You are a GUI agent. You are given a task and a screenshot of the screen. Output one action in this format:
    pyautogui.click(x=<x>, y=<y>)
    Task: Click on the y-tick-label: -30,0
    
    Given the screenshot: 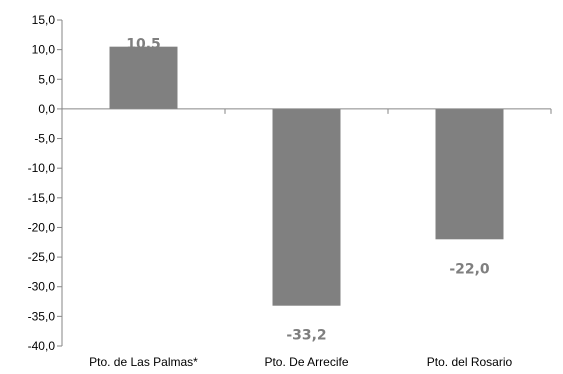 What is the action you would take?
    pyautogui.click(x=42, y=287)
    